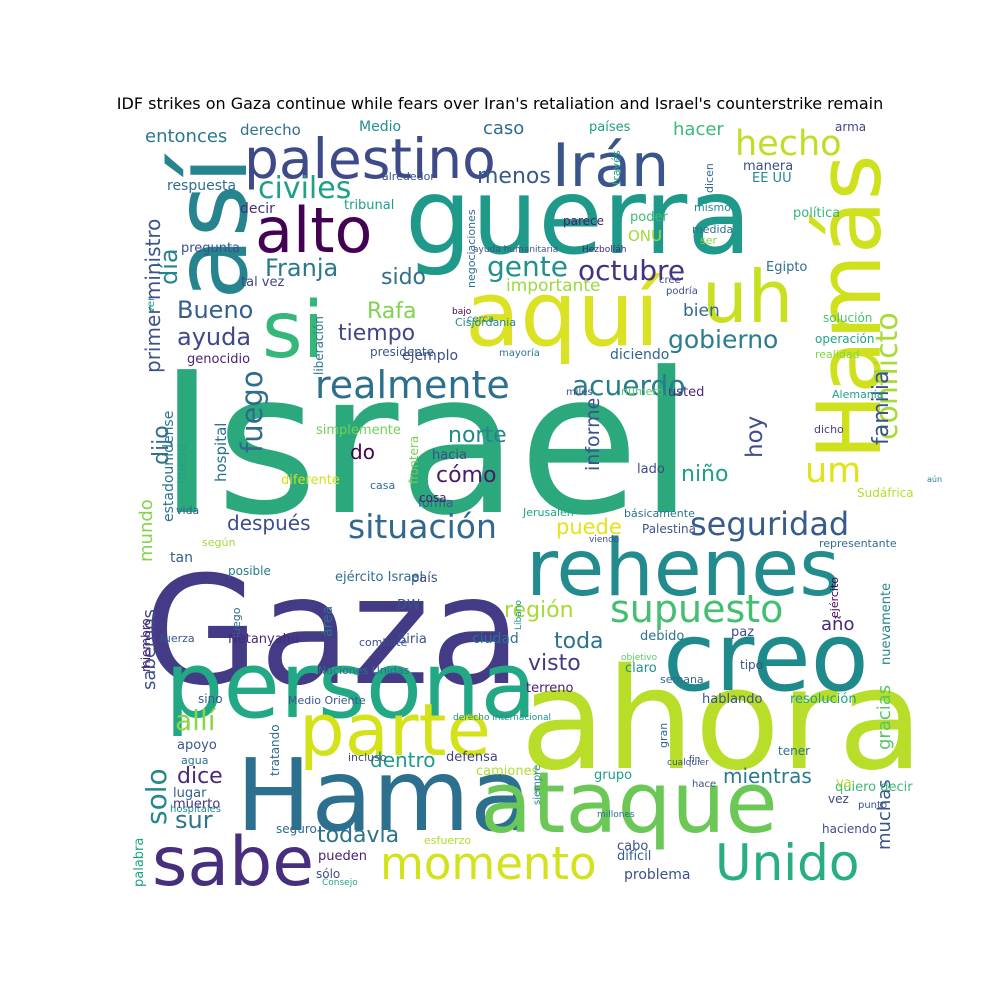 The height and width of the screenshot is (1000, 1000). What do you see at coordinates (186, 136) in the screenshot?
I see `word-entonces: entonces` at bounding box center [186, 136].